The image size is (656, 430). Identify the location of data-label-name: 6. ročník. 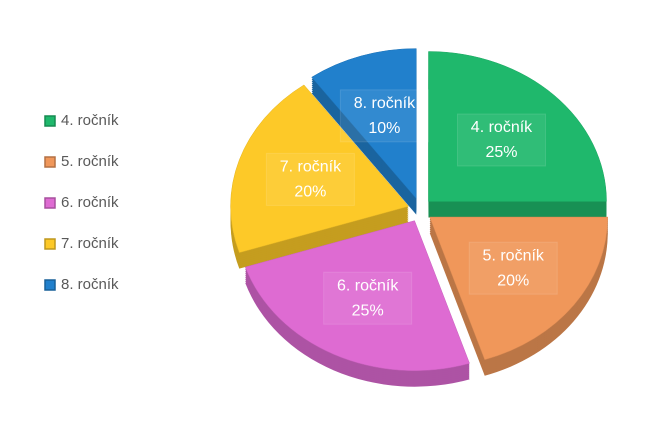
(368, 285).